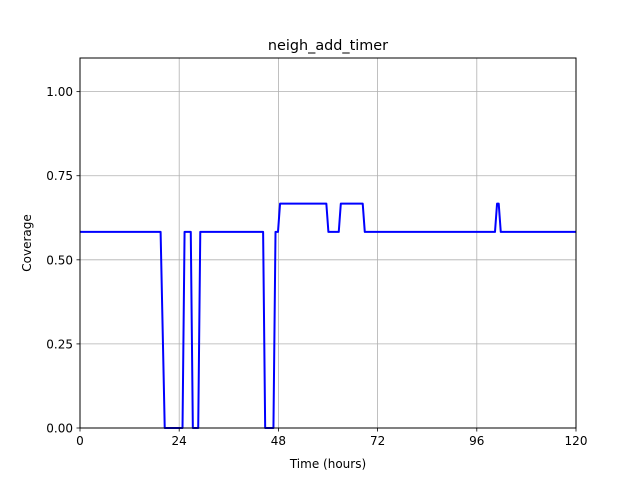 The height and width of the screenshot is (480, 640). Describe the element at coordinates (27, 243) in the screenshot. I see `y-axis-label: Coverage` at that location.